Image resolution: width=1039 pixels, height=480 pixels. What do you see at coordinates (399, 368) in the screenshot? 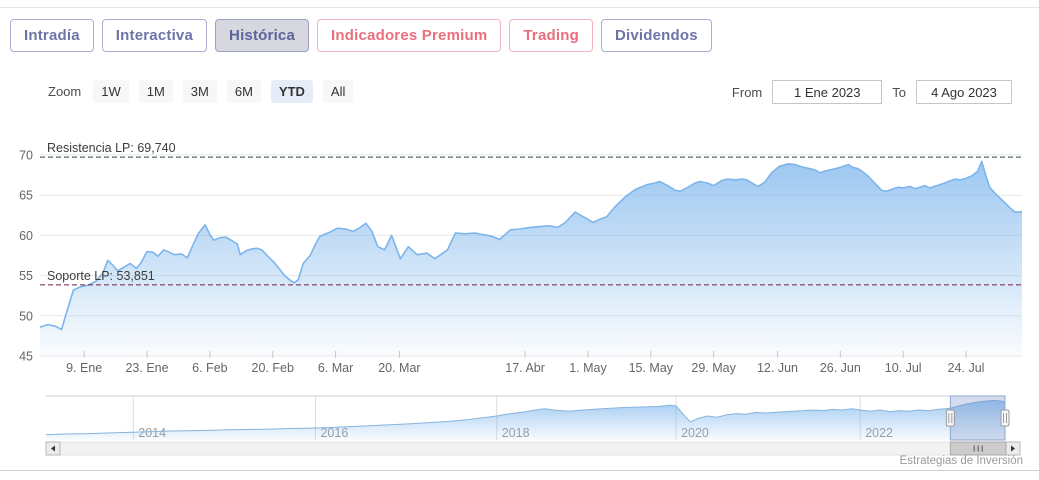
I see `x-axis-label: 20. Mar` at bounding box center [399, 368].